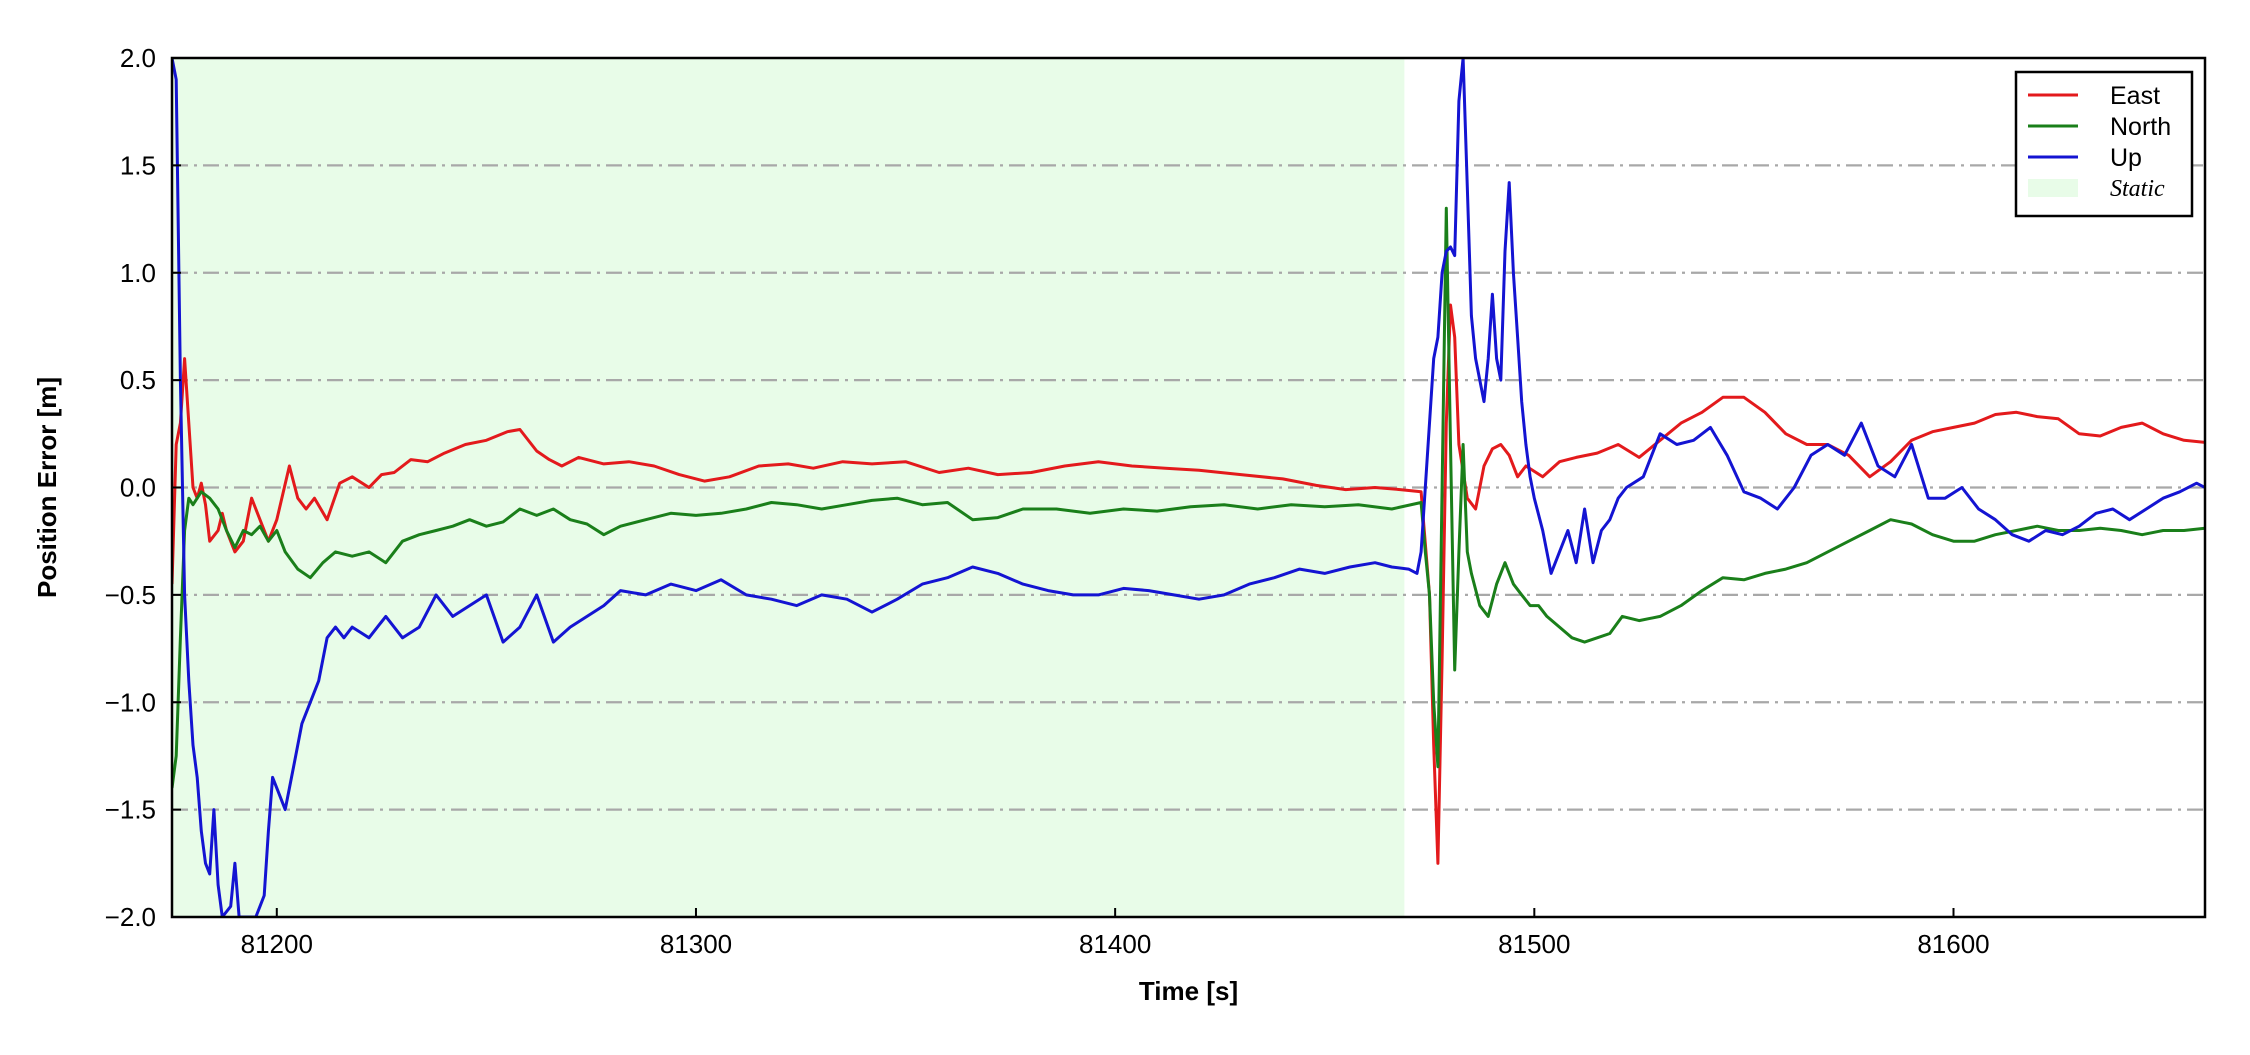  Describe the element at coordinates (138, 165) in the screenshot. I see `y-tick-label: 1.5` at that location.